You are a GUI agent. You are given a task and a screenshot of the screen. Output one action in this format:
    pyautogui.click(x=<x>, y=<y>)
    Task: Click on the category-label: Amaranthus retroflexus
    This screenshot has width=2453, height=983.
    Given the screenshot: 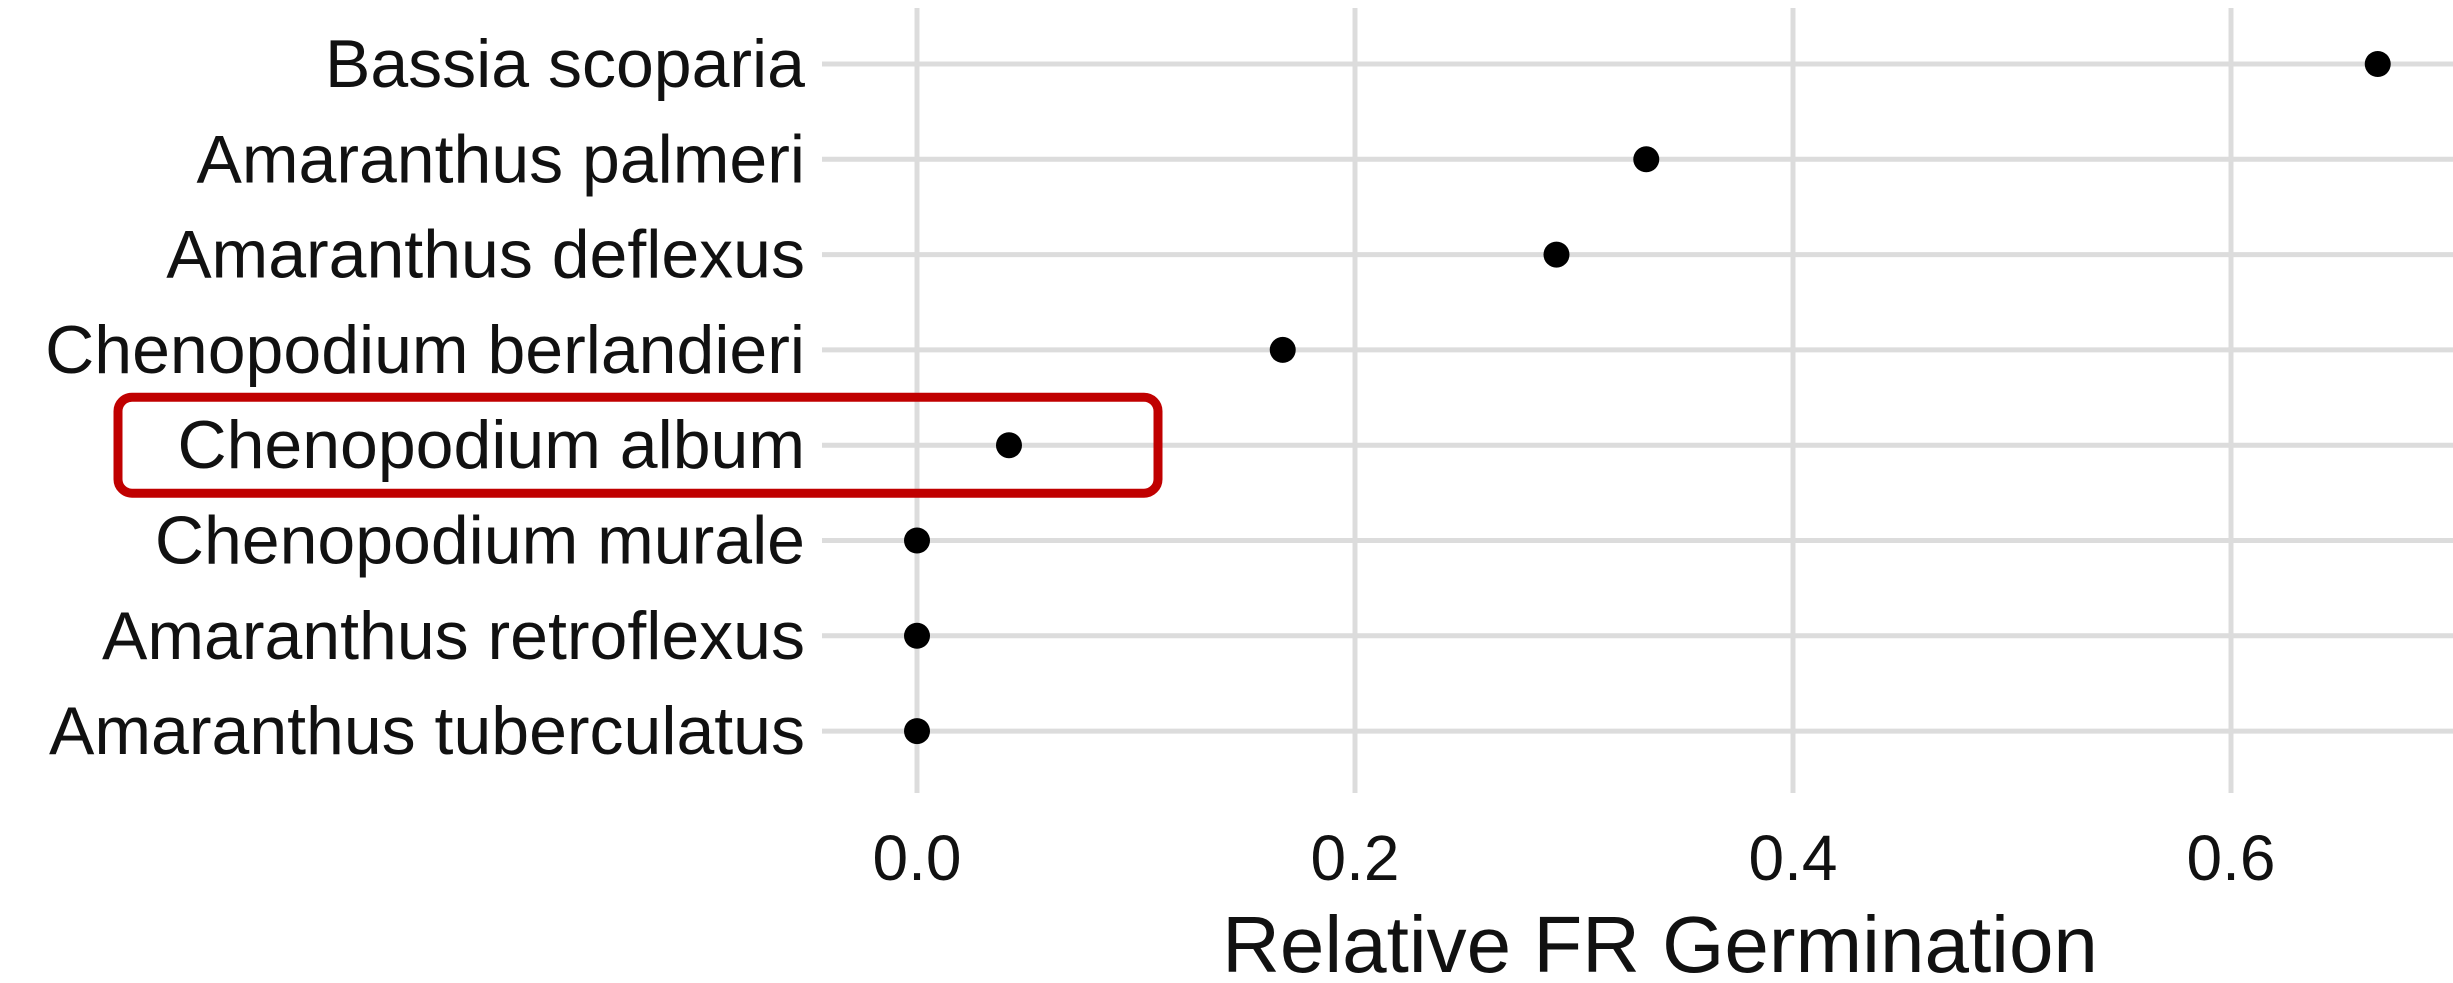 What is the action you would take?
    pyautogui.click(x=453, y=636)
    